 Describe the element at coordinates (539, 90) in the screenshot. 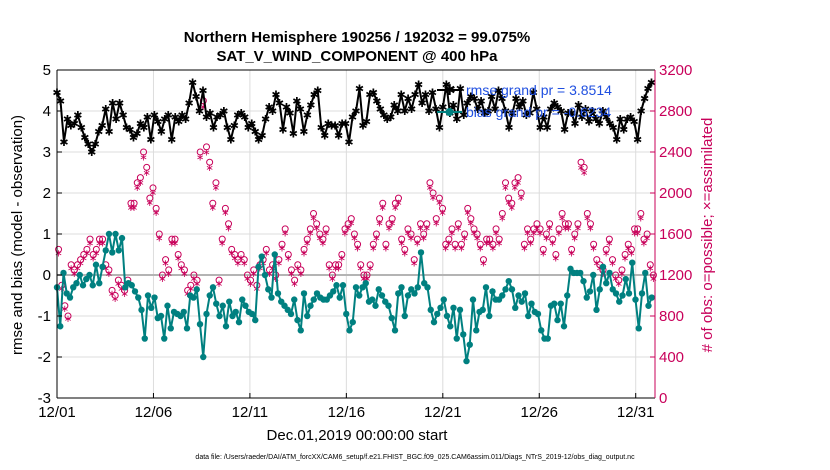

I see `legend-rmse-label: rmse grand pr = 3.8514` at that location.